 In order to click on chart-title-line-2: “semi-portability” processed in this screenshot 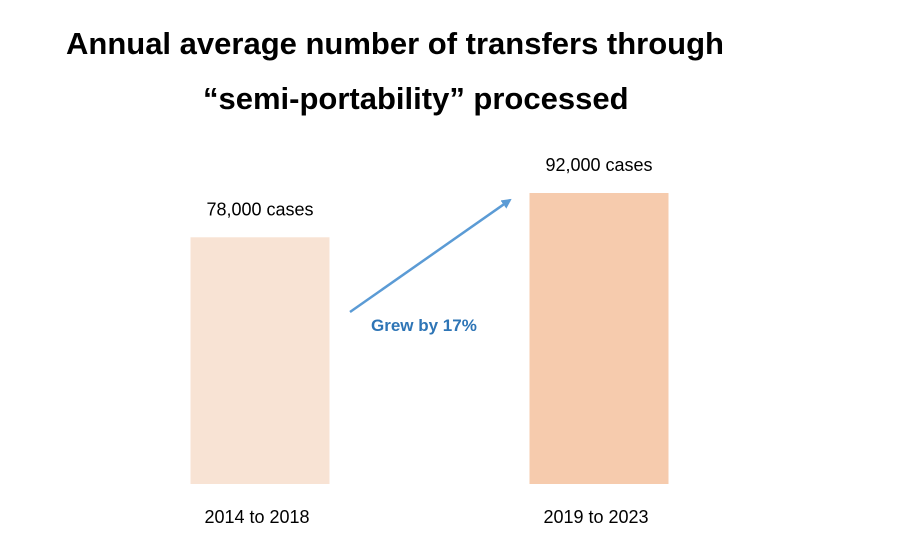, I will do `click(416, 98)`.